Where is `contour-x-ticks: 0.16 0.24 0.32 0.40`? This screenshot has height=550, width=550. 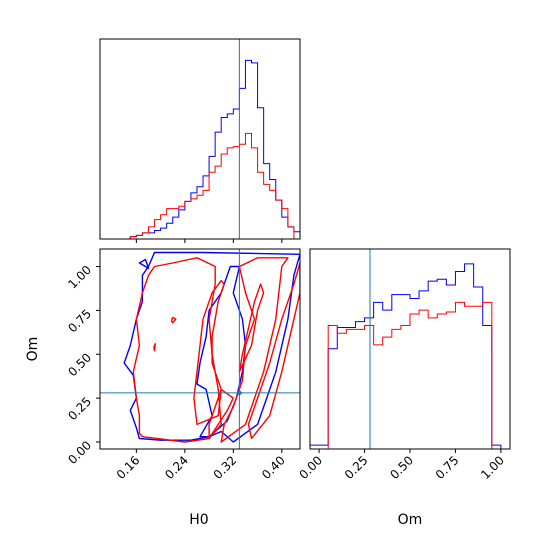 contour-x-ticks: 0.16 0.24 0.32 0.40 is located at coordinates (201, 465).